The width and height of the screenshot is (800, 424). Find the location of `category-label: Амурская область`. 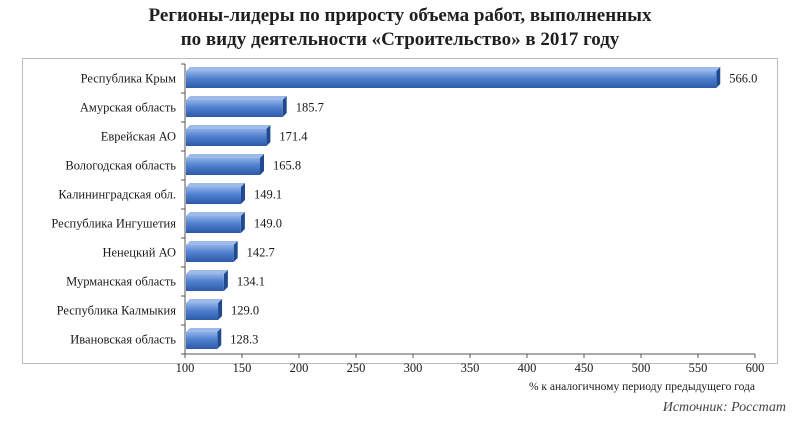

category-label: Амурская область is located at coordinates (128, 108).